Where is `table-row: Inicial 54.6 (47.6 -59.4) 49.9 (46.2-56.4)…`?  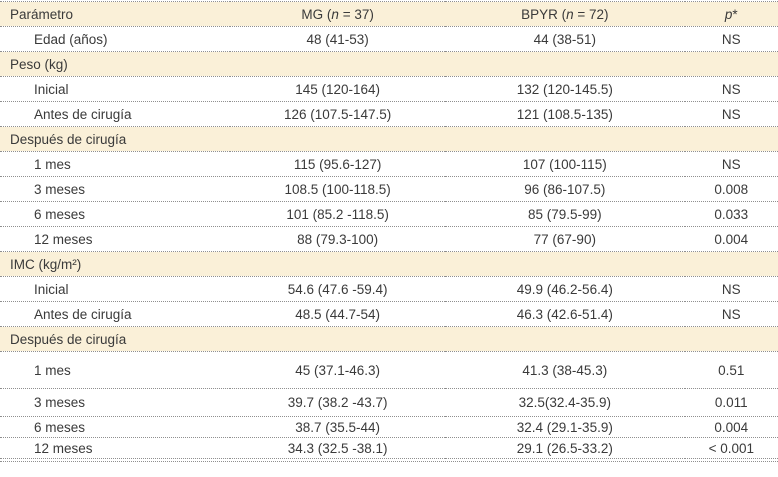
table-row: Inicial 54.6 (47.6 -59.4) 49.9 (46.2-56.4)… is located at coordinates (389, 289).